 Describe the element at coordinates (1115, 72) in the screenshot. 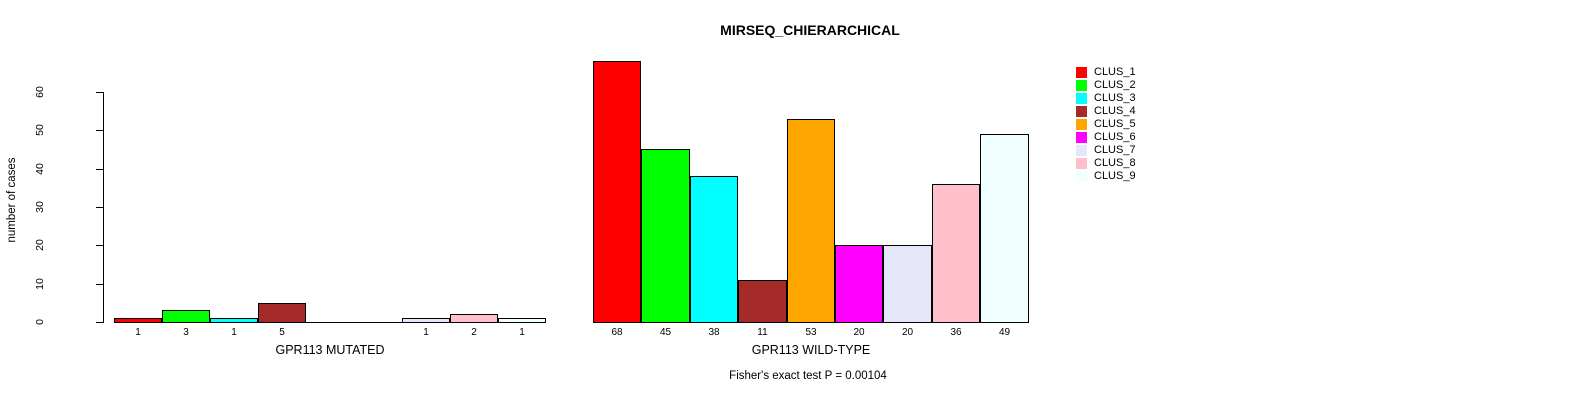

I see `legend-label: CLUS_1` at that location.